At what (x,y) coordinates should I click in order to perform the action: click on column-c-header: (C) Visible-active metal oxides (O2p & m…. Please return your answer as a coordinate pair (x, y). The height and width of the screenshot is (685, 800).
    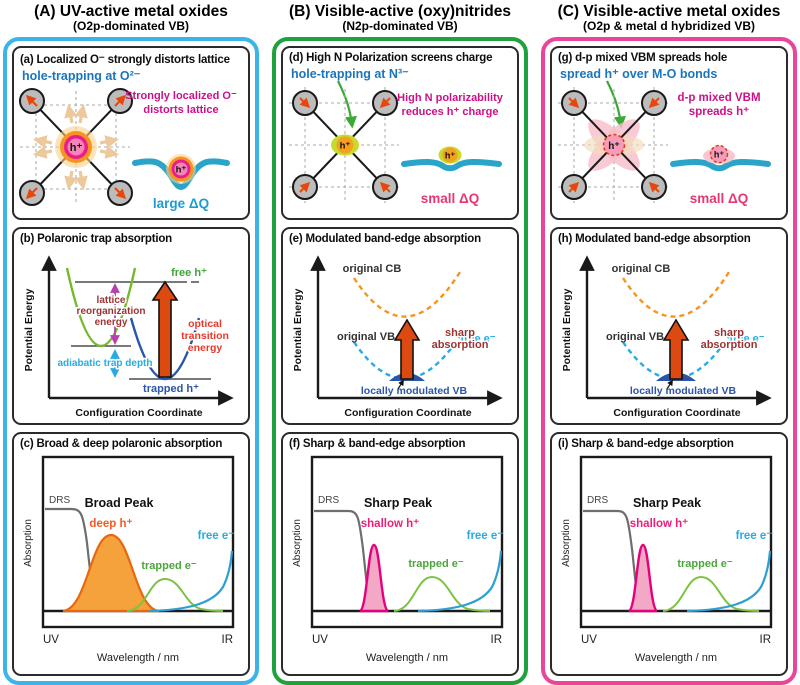
    Looking at the image, I should click on (669, 18).